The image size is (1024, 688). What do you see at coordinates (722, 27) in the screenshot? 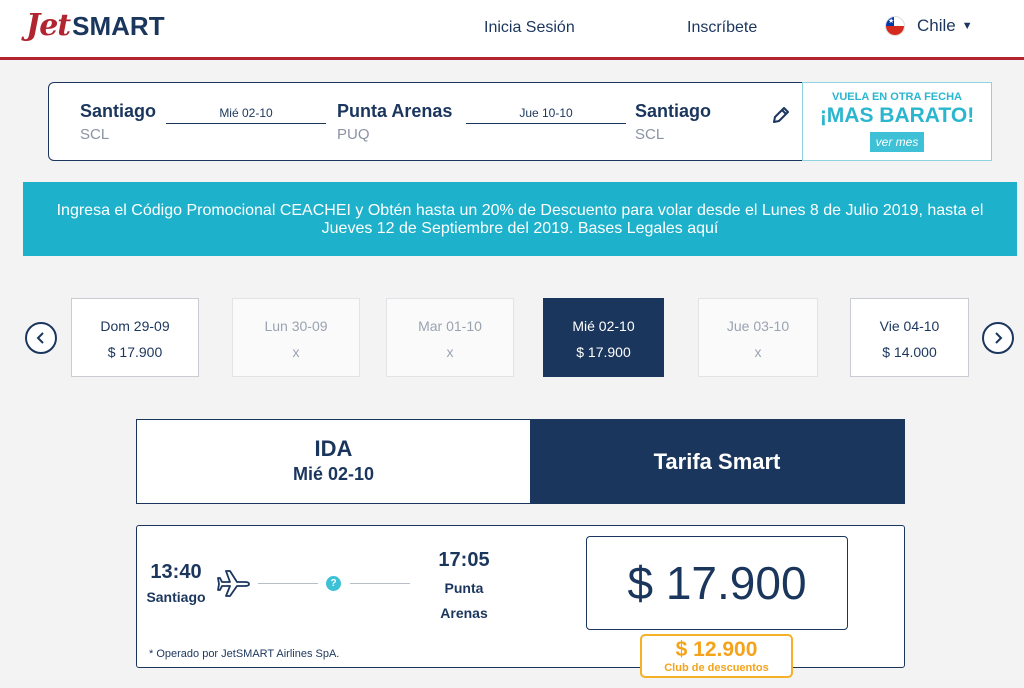
I see `signup-link: Inscríbete` at bounding box center [722, 27].